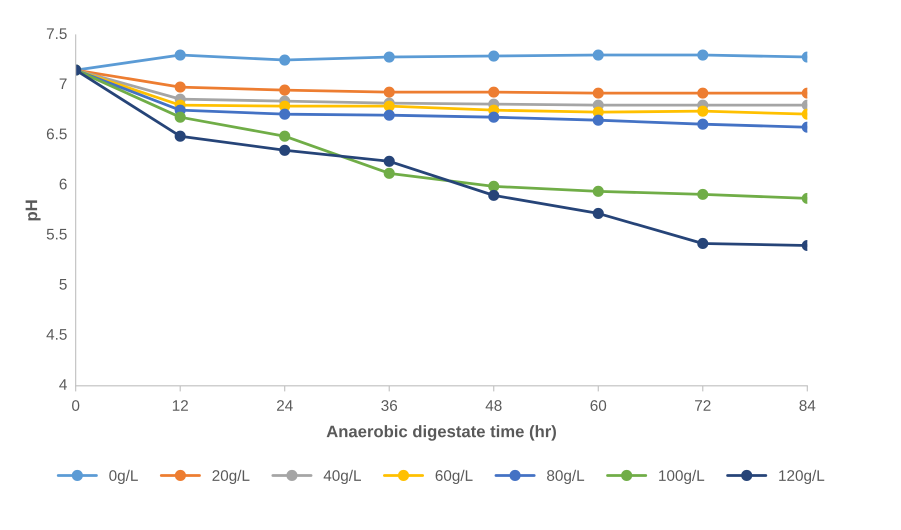  I want to click on legend-label: 120g/L, so click(801, 477).